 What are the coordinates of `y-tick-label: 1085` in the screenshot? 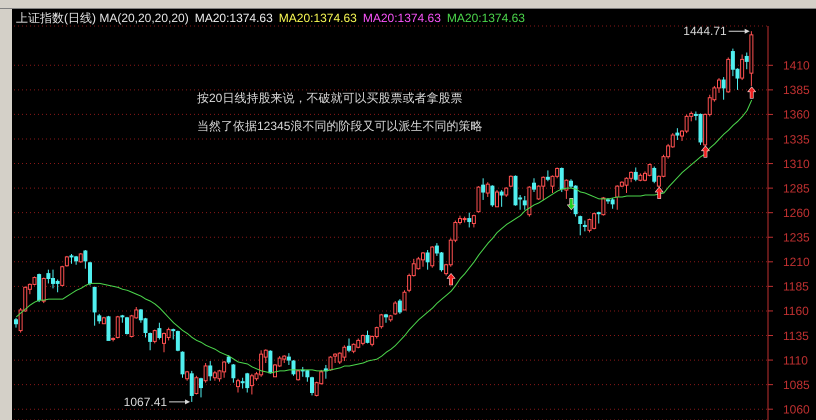 It's located at (796, 385).